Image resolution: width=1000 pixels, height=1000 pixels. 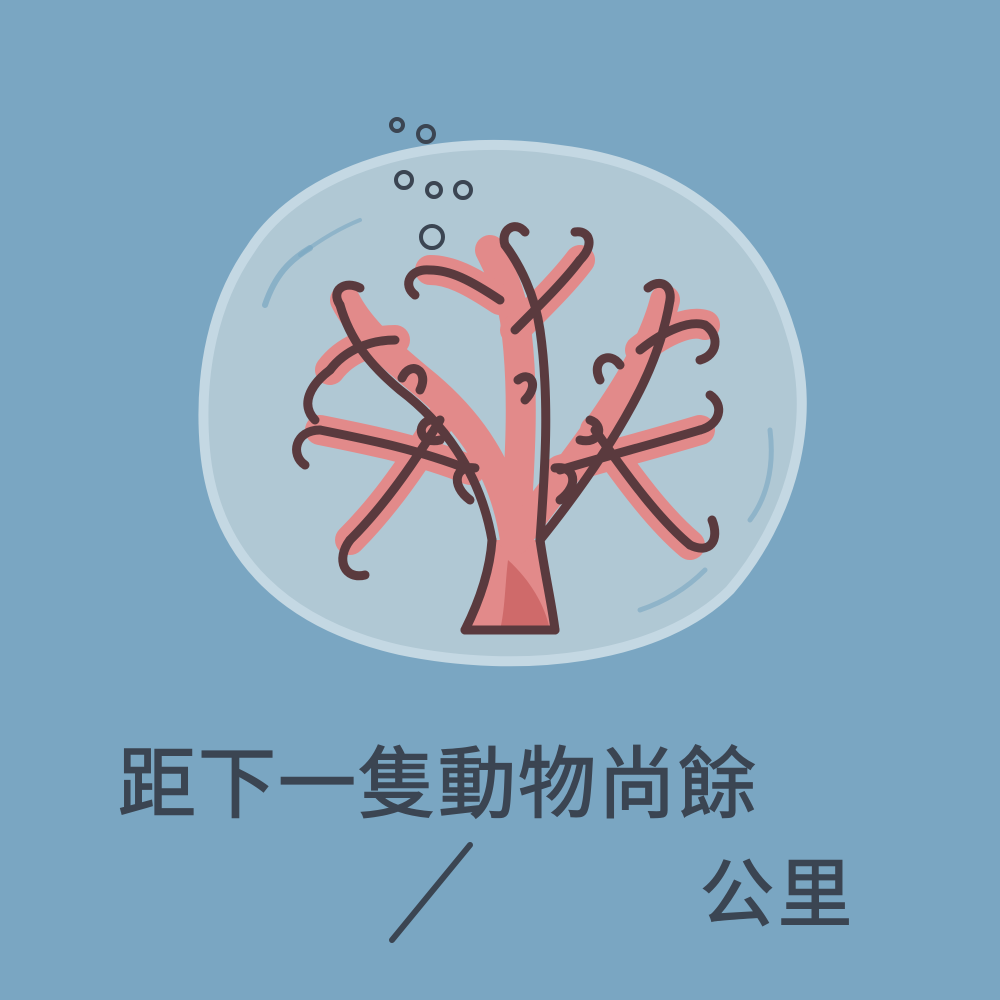 What do you see at coordinates (431, 892) in the screenshot?
I see `slash-icon` at bounding box center [431, 892].